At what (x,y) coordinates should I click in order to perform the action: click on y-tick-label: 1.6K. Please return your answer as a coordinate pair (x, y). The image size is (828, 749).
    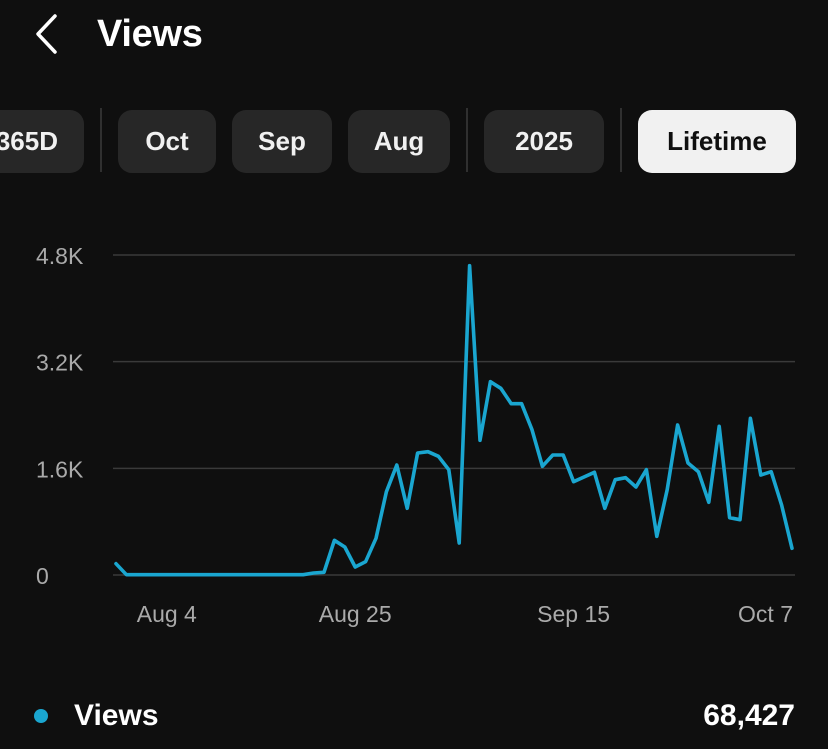
    Looking at the image, I should click on (60, 469).